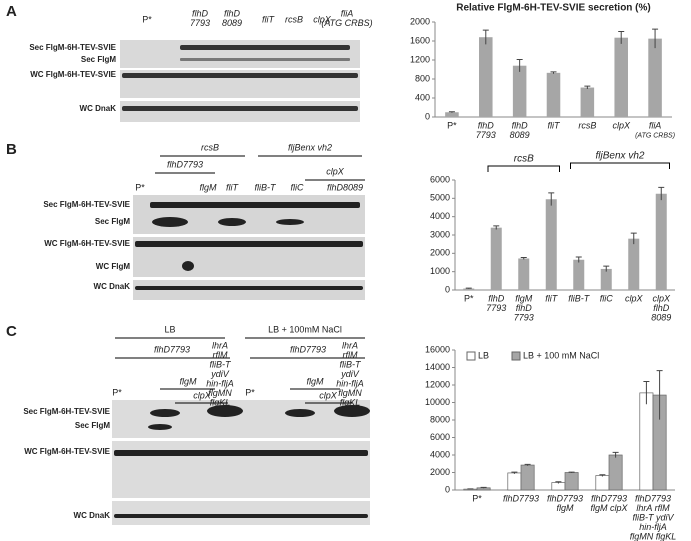 The height and width of the screenshot is (541, 691). Describe the element at coordinates (420, 40) in the screenshot. I see `y-tick-label: 1600` at that location.